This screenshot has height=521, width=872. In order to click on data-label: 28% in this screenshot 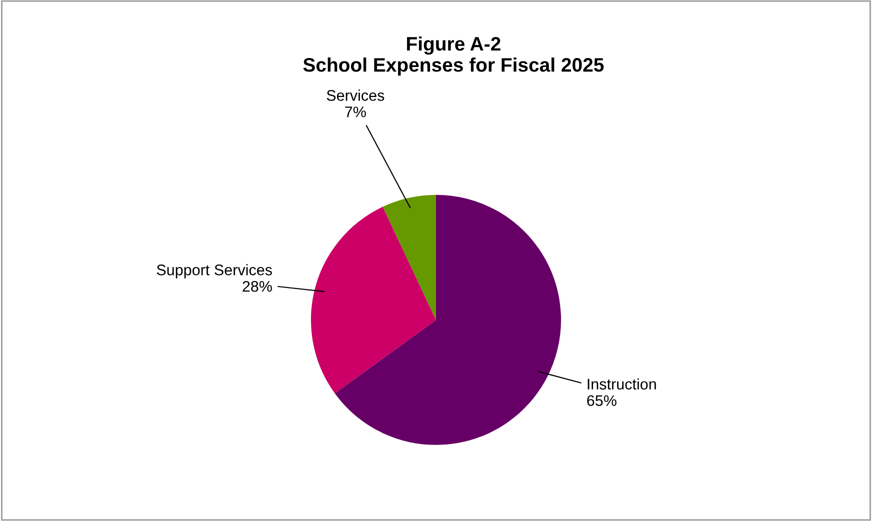, I will do `click(257, 286)`.